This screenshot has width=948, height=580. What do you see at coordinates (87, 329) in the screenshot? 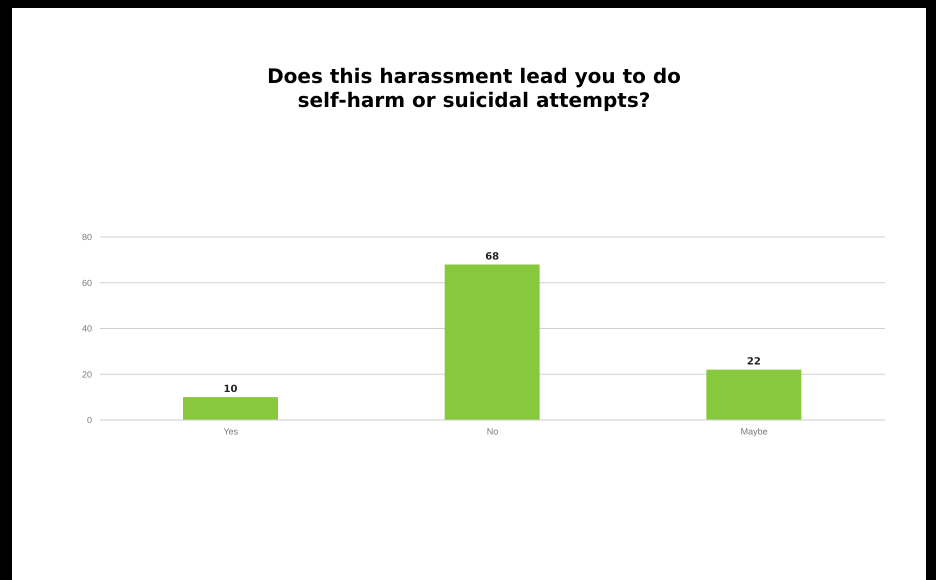
I see `y-tick-label: 40` at bounding box center [87, 329].